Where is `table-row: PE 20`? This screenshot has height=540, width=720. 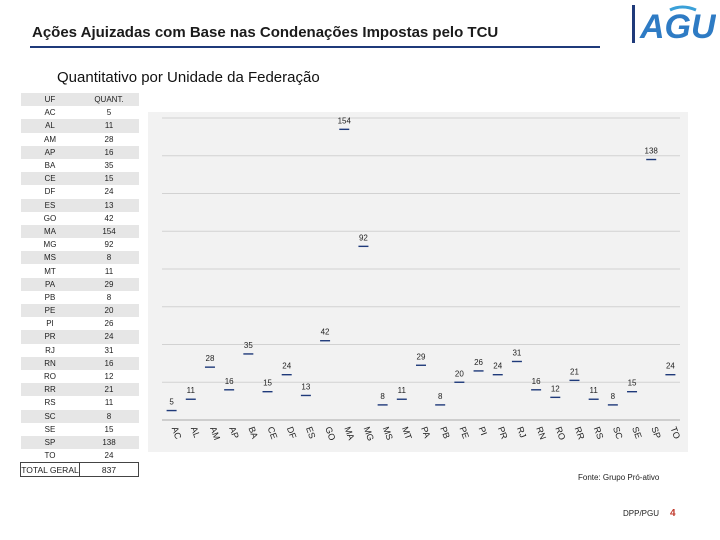 table-row: PE 20 is located at coordinates (79, 311).